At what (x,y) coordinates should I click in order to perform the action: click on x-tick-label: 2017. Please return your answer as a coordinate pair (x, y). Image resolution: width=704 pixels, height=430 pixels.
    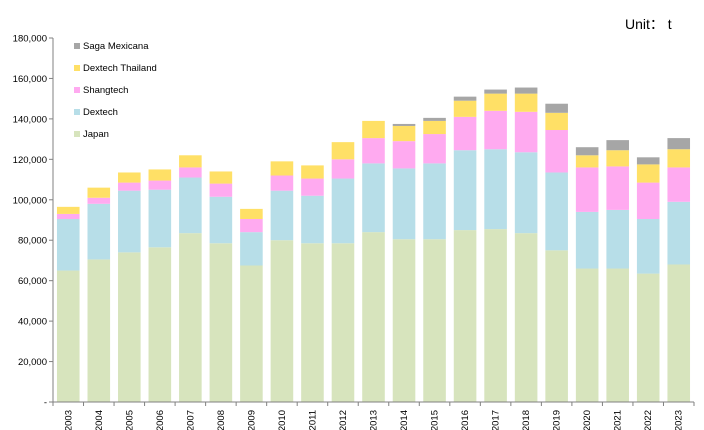
    Looking at the image, I should click on (496, 420).